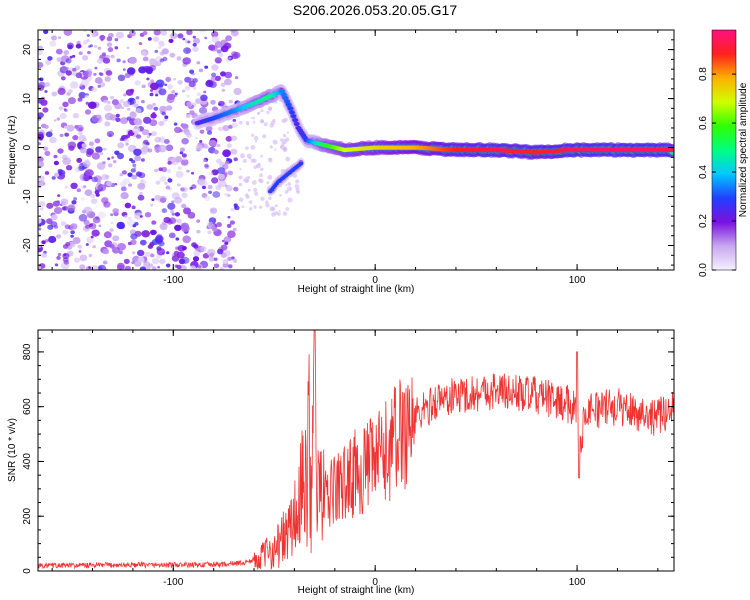 This screenshot has width=750, height=600. Describe the element at coordinates (27, 99) in the screenshot. I see `top-y-tick-label: 10` at that location.